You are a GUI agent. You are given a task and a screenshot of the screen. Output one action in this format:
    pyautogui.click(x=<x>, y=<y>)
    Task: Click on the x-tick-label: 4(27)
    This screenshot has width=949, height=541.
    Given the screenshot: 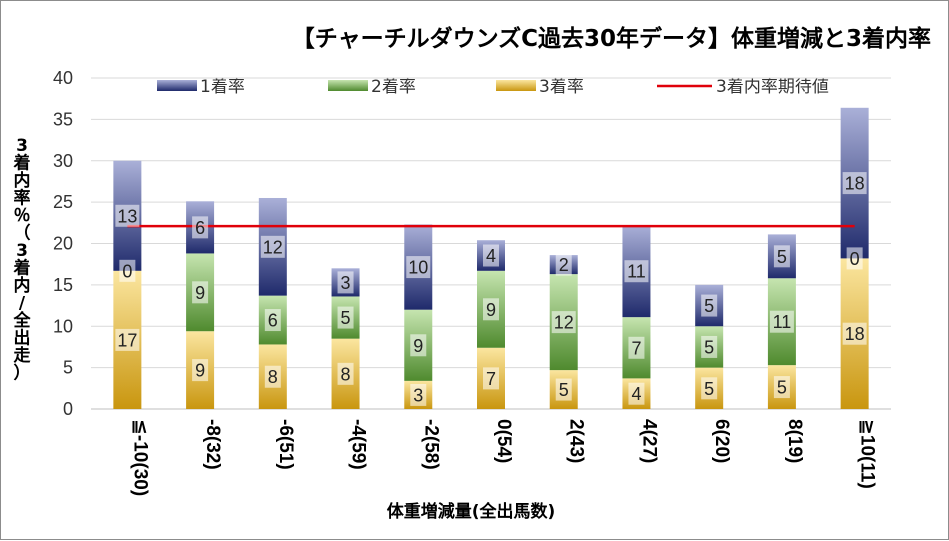 What is the action you would take?
    pyautogui.click(x=648, y=441)
    